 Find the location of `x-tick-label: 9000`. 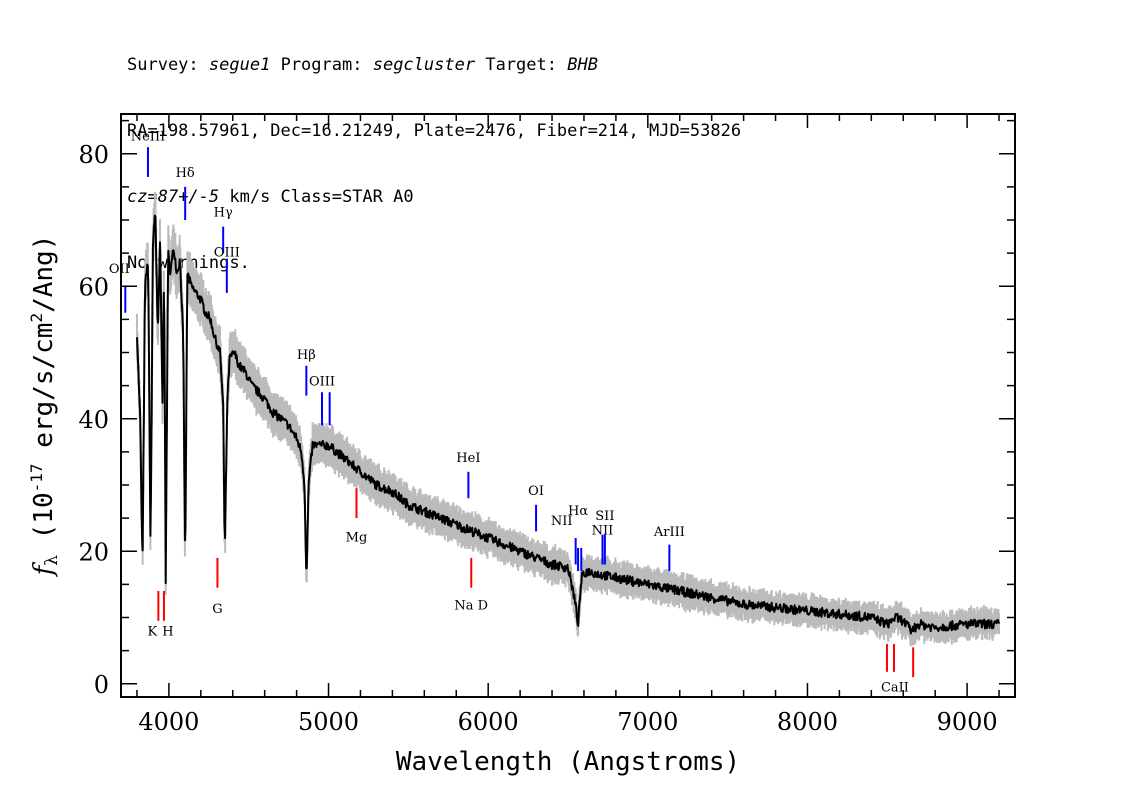

x-tick-label: 9000 is located at coordinates (967, 722).